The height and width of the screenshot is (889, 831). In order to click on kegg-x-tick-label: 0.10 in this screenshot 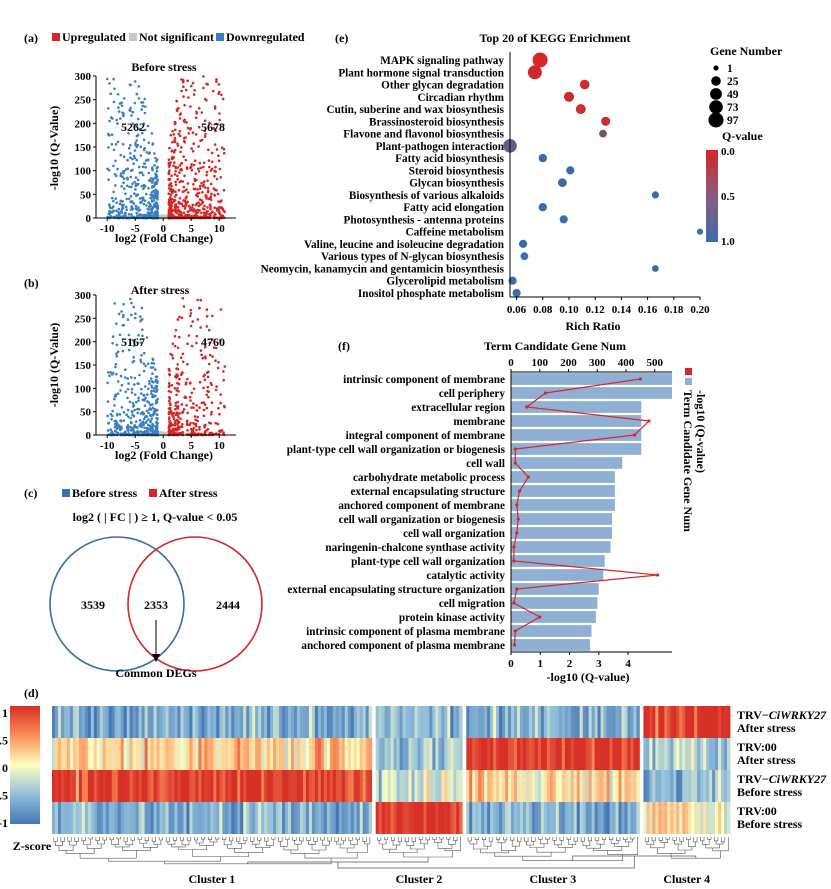, I will do `click(569, 310)`.